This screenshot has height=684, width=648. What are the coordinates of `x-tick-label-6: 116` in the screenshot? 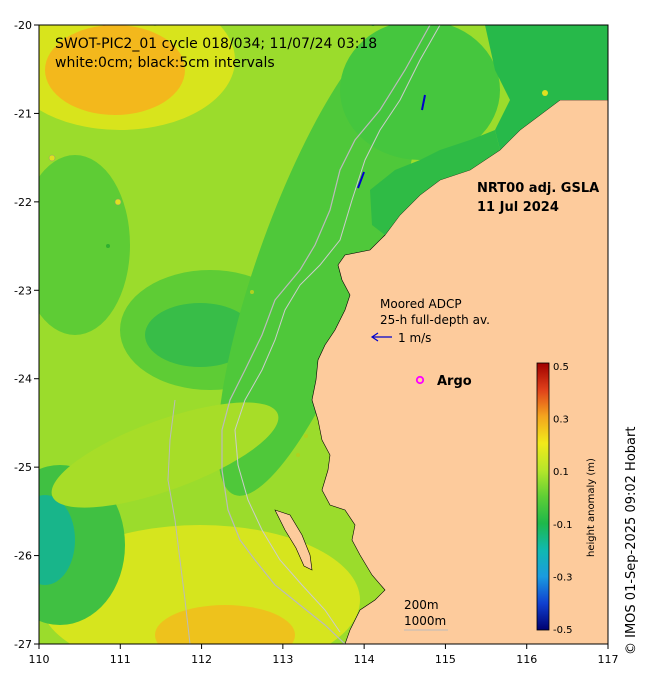 It's located at (526, 659).